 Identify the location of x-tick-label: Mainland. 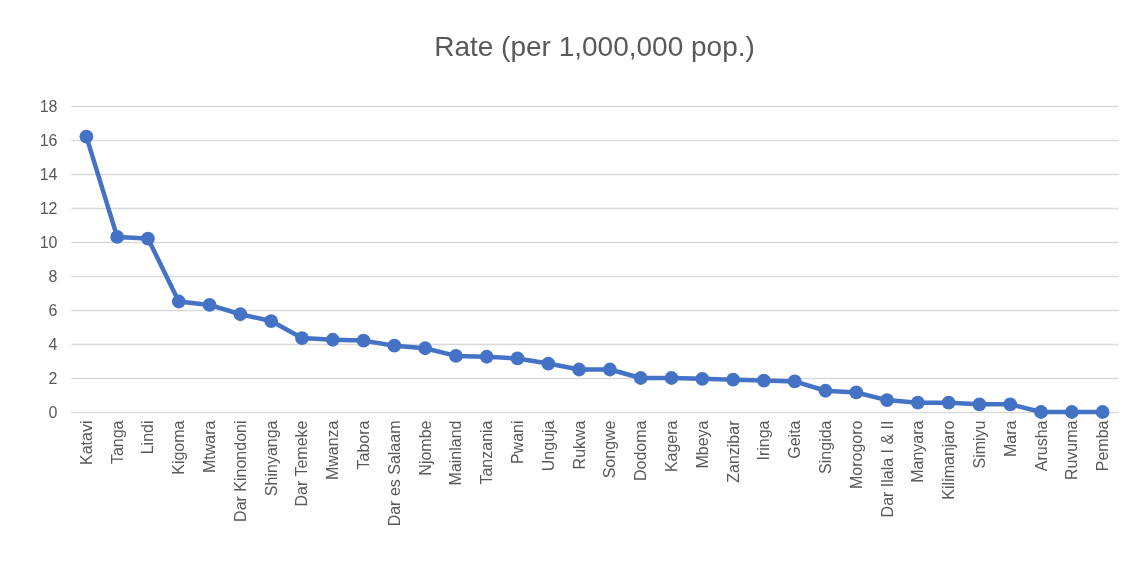
(456, 453).